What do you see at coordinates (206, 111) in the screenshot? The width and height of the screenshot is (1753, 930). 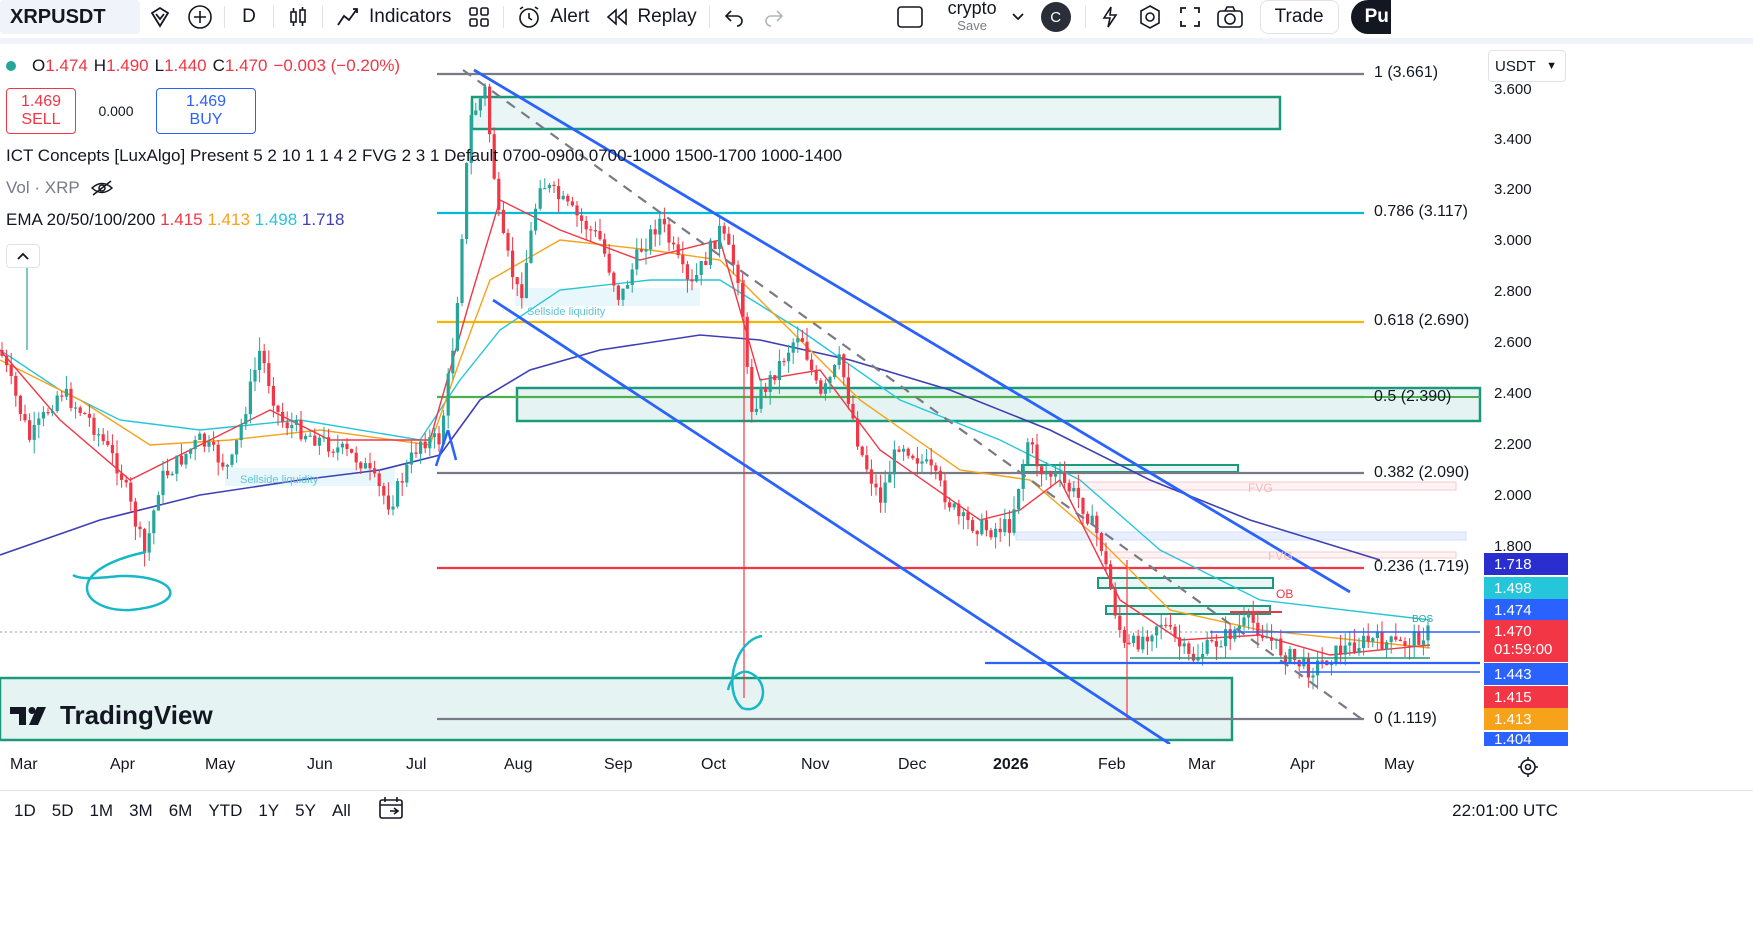 I see `buy-button: 1.469 BUY` at bounding box center [206, 111].